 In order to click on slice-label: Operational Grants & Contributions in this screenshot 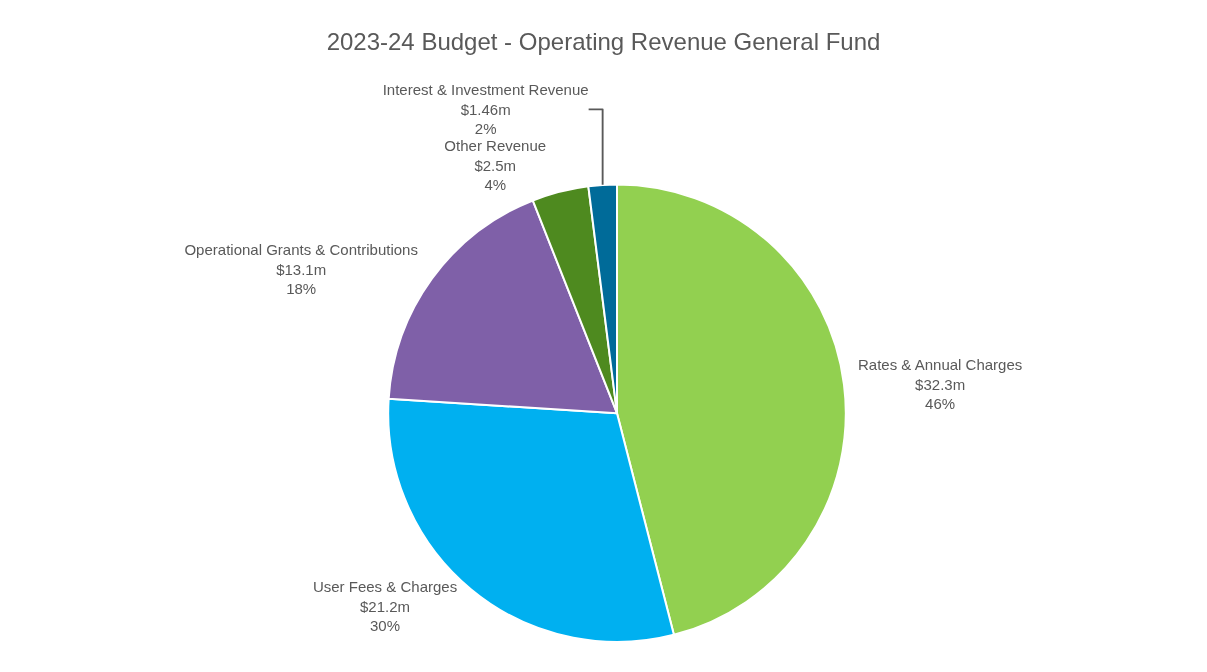, I will do `click(301, 250)`.